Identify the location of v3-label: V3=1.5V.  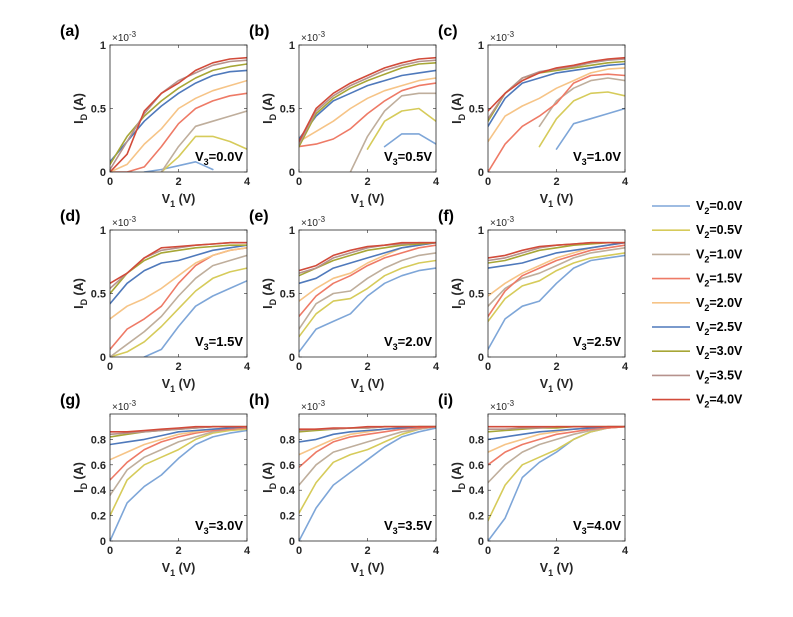
(219, 343).